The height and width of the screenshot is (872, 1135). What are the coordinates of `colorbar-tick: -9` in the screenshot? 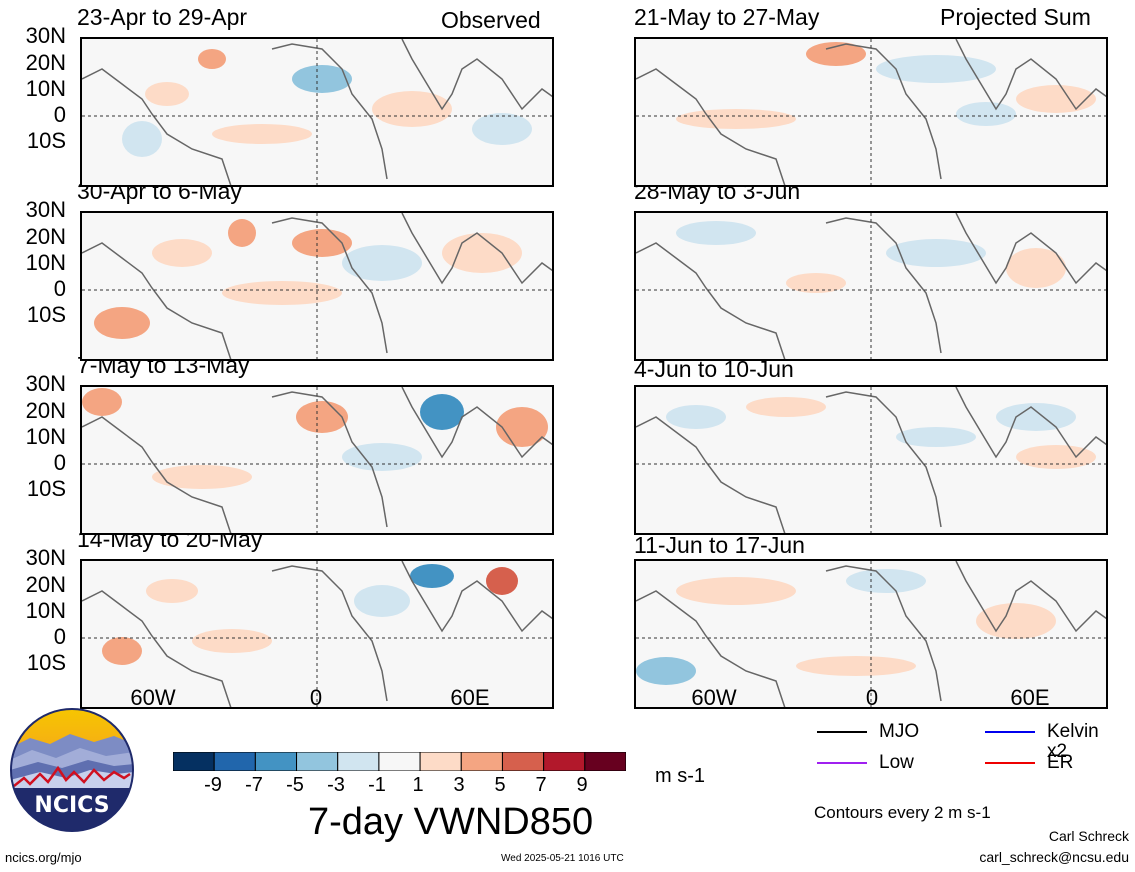 It's located at (213, 785).